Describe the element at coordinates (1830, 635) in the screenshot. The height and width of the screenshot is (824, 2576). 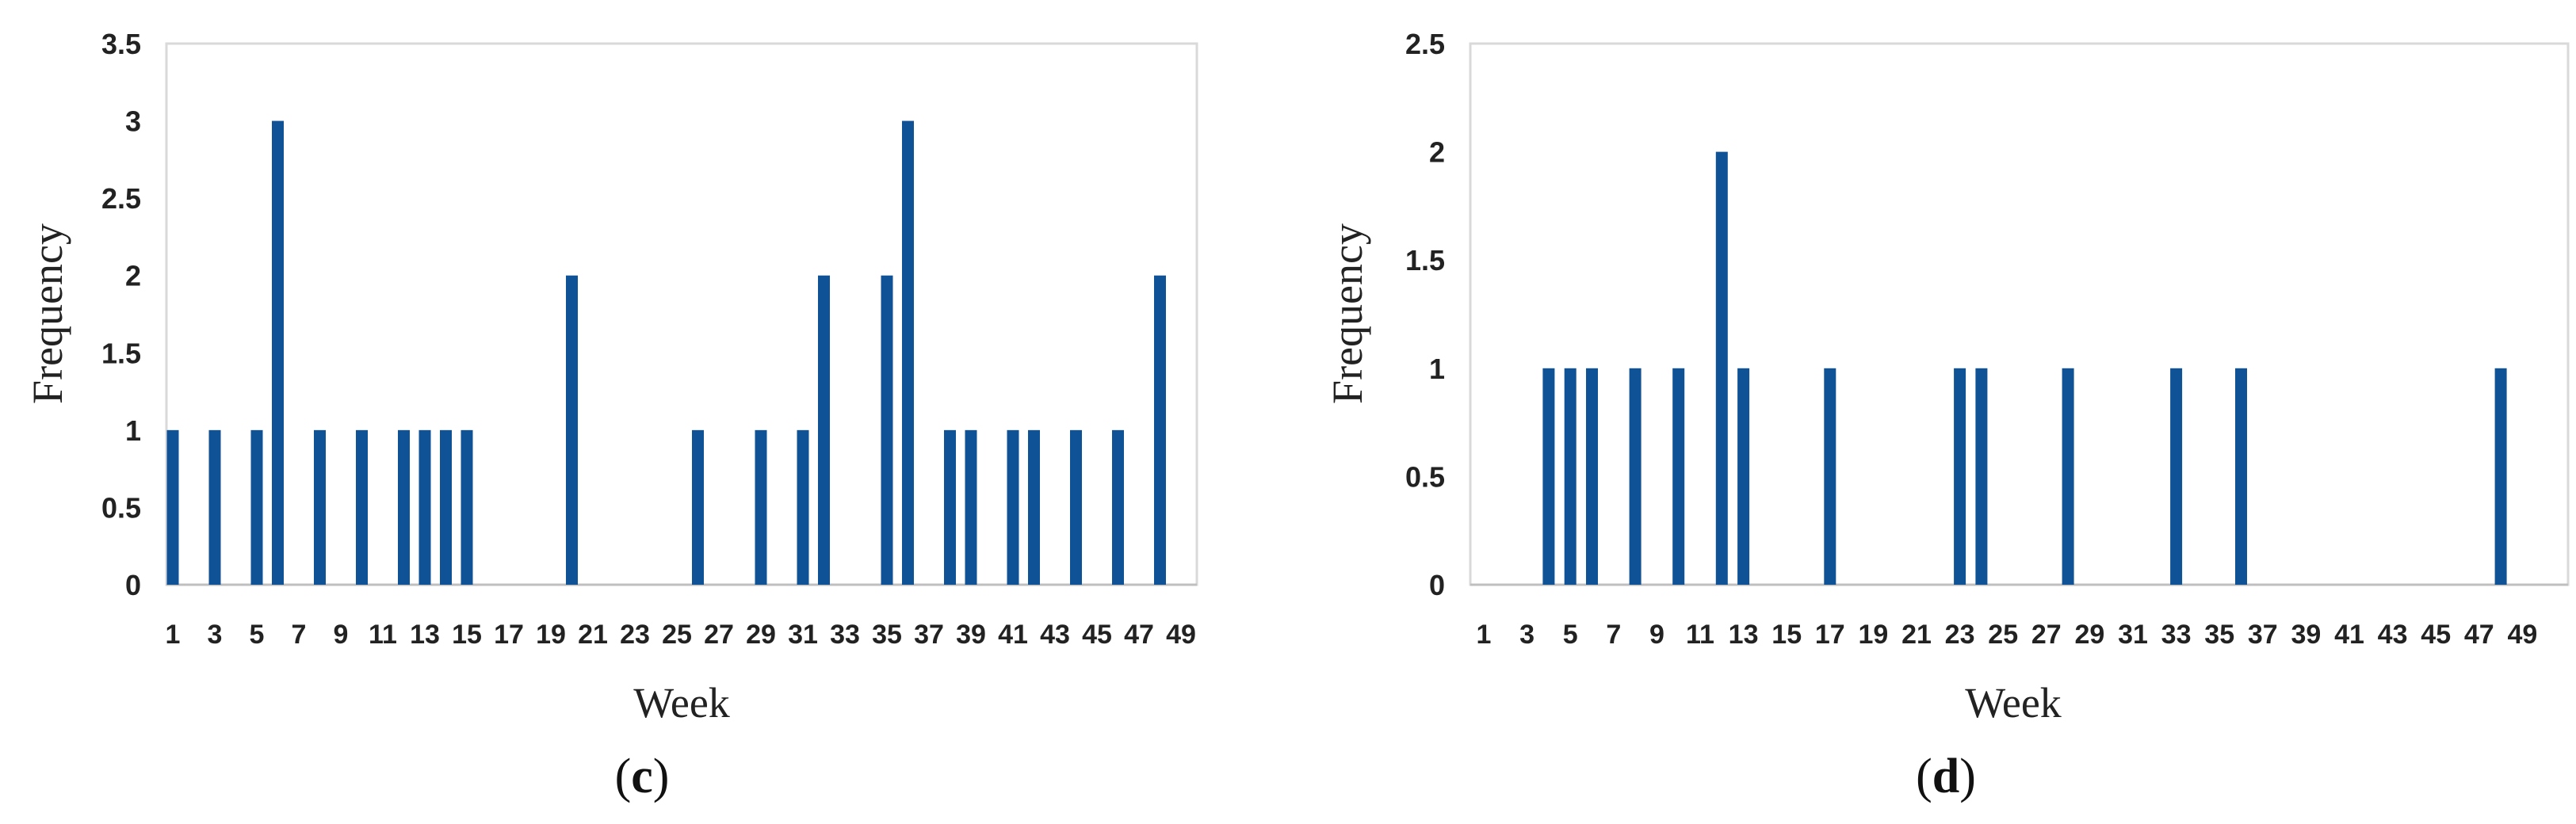
I see `x-tick-label: 17` at that location.